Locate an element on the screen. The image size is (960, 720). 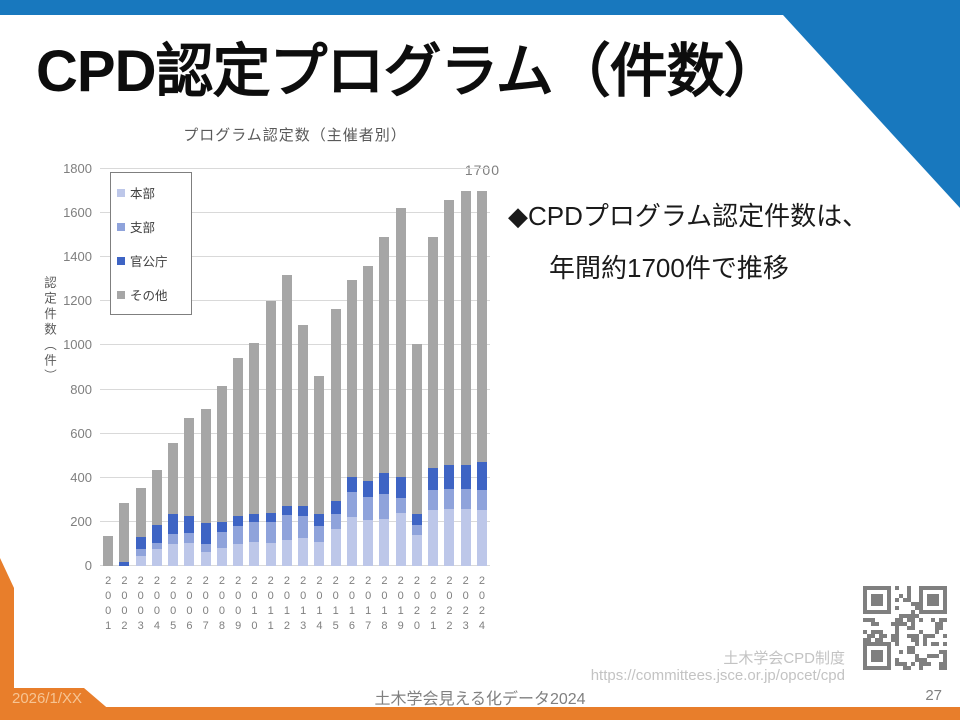
bar-2024 is located at coordinates (481, 378).